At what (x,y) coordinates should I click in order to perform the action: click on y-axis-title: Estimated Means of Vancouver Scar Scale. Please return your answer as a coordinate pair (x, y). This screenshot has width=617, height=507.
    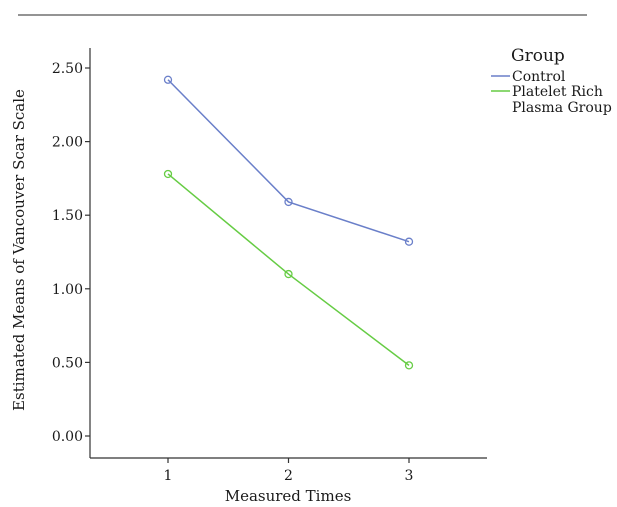
    Looking at the image, I should click on (19, 250).